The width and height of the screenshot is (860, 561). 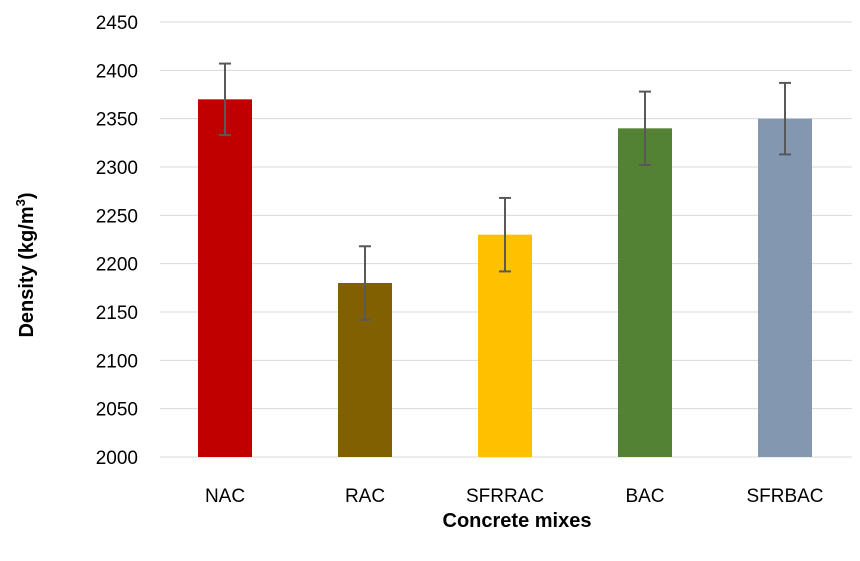 What do you see at coordinates (117, 23) in the screenshot?
I see `y-tick-label: 2450` at bounding box center [117, 23].